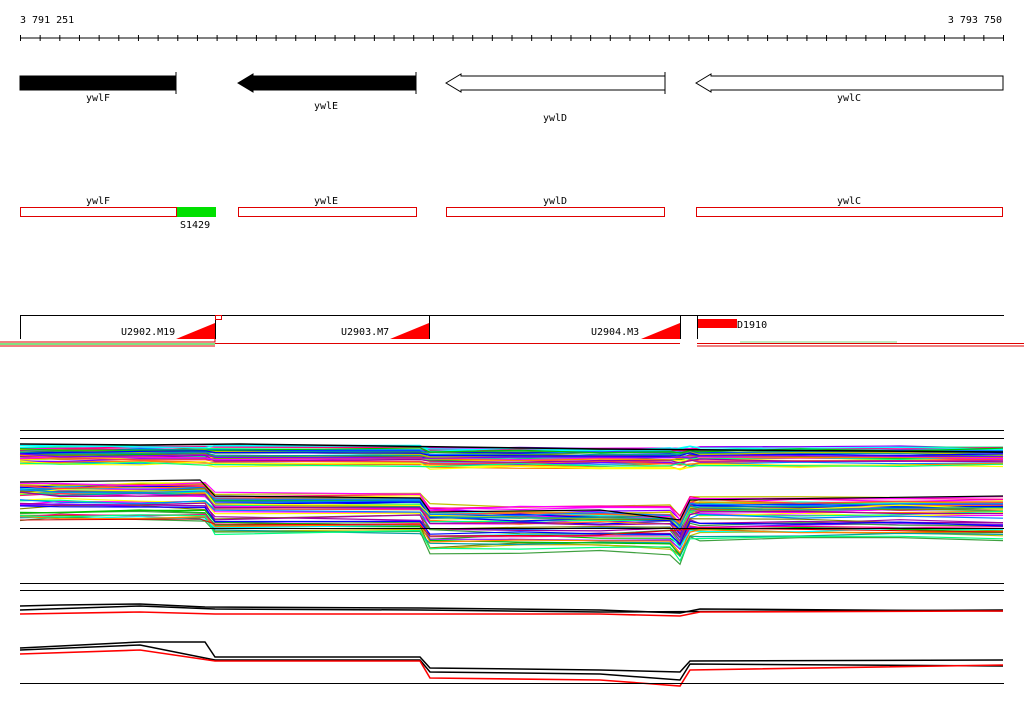 This screenshot has width=1024, height=714. What do you see at coordinates (98, 212) in the screenshot?
I see `gene-bar-ywlf` at bounding box center [98, 212].